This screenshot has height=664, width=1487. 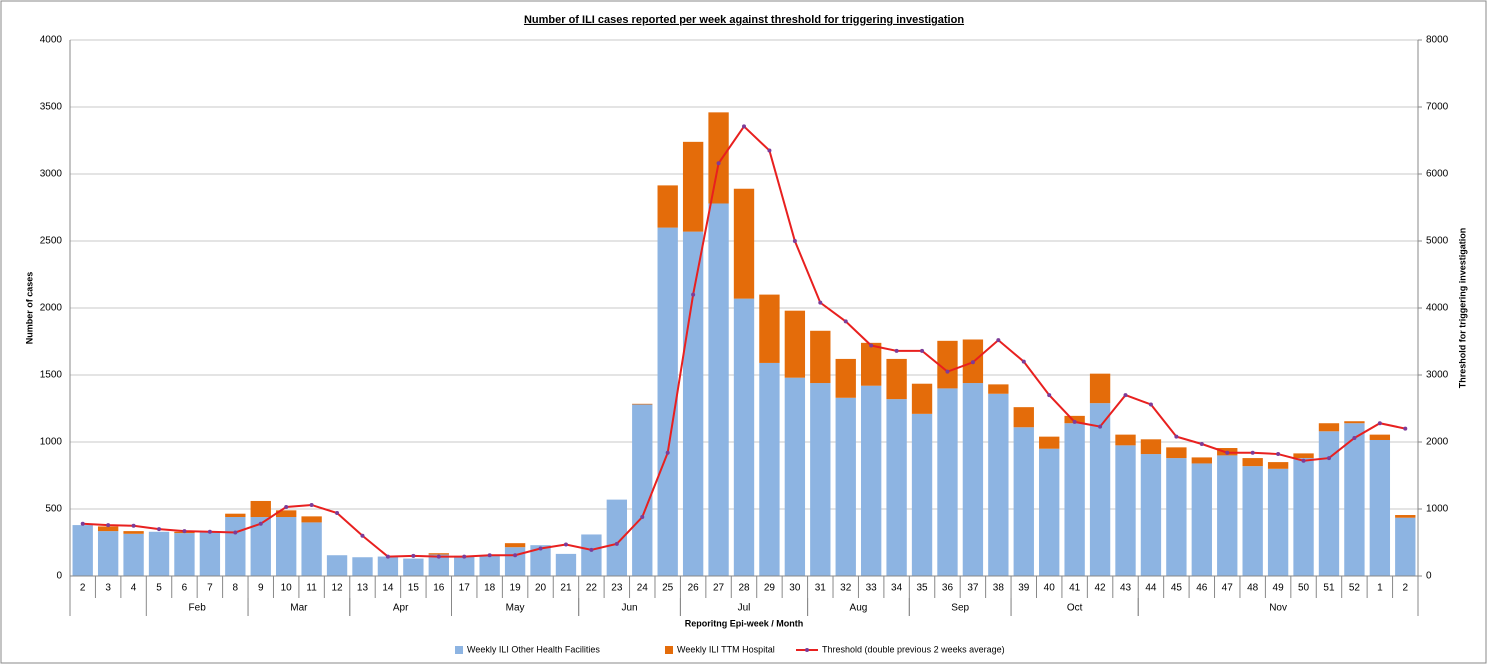 I want to click on y-tick-label: 500, so click(x=53, y=509).